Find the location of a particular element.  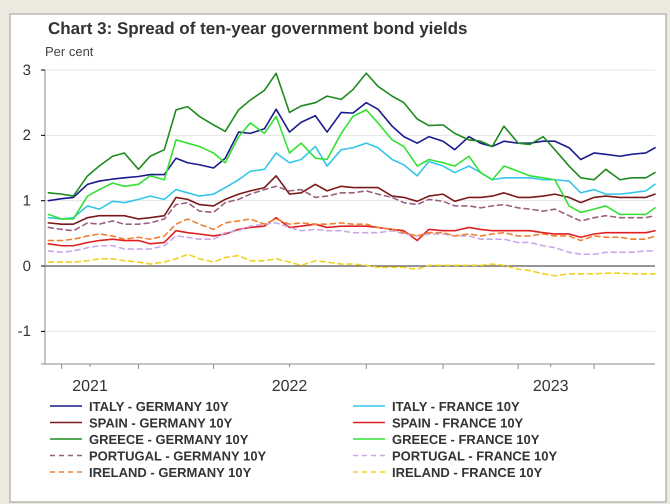

legend-label: GREECE - FRANCE 10Y is located at coordinates (466, 439).